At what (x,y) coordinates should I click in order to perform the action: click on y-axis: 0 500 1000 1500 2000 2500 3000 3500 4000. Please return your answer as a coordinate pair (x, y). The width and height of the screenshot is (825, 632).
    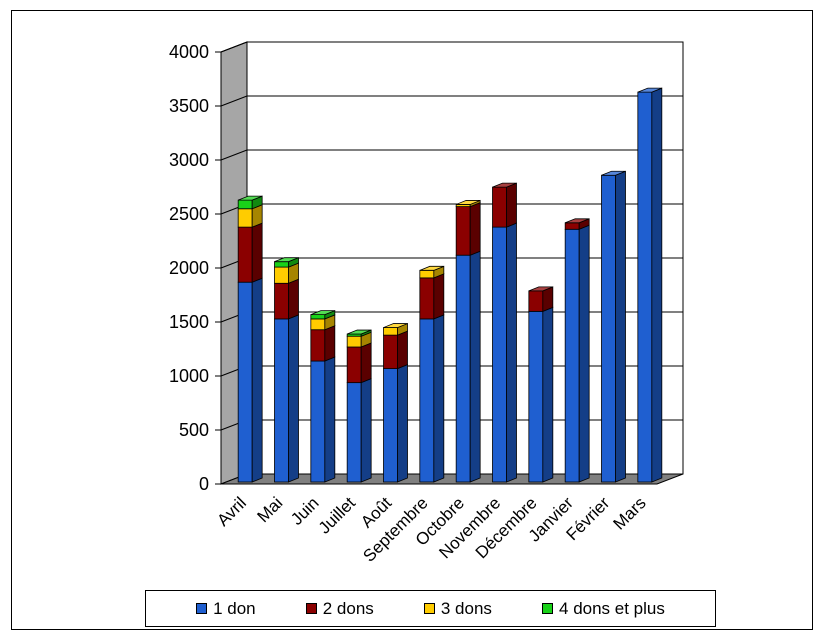
    Looking at the image, I should click on (195, 268).